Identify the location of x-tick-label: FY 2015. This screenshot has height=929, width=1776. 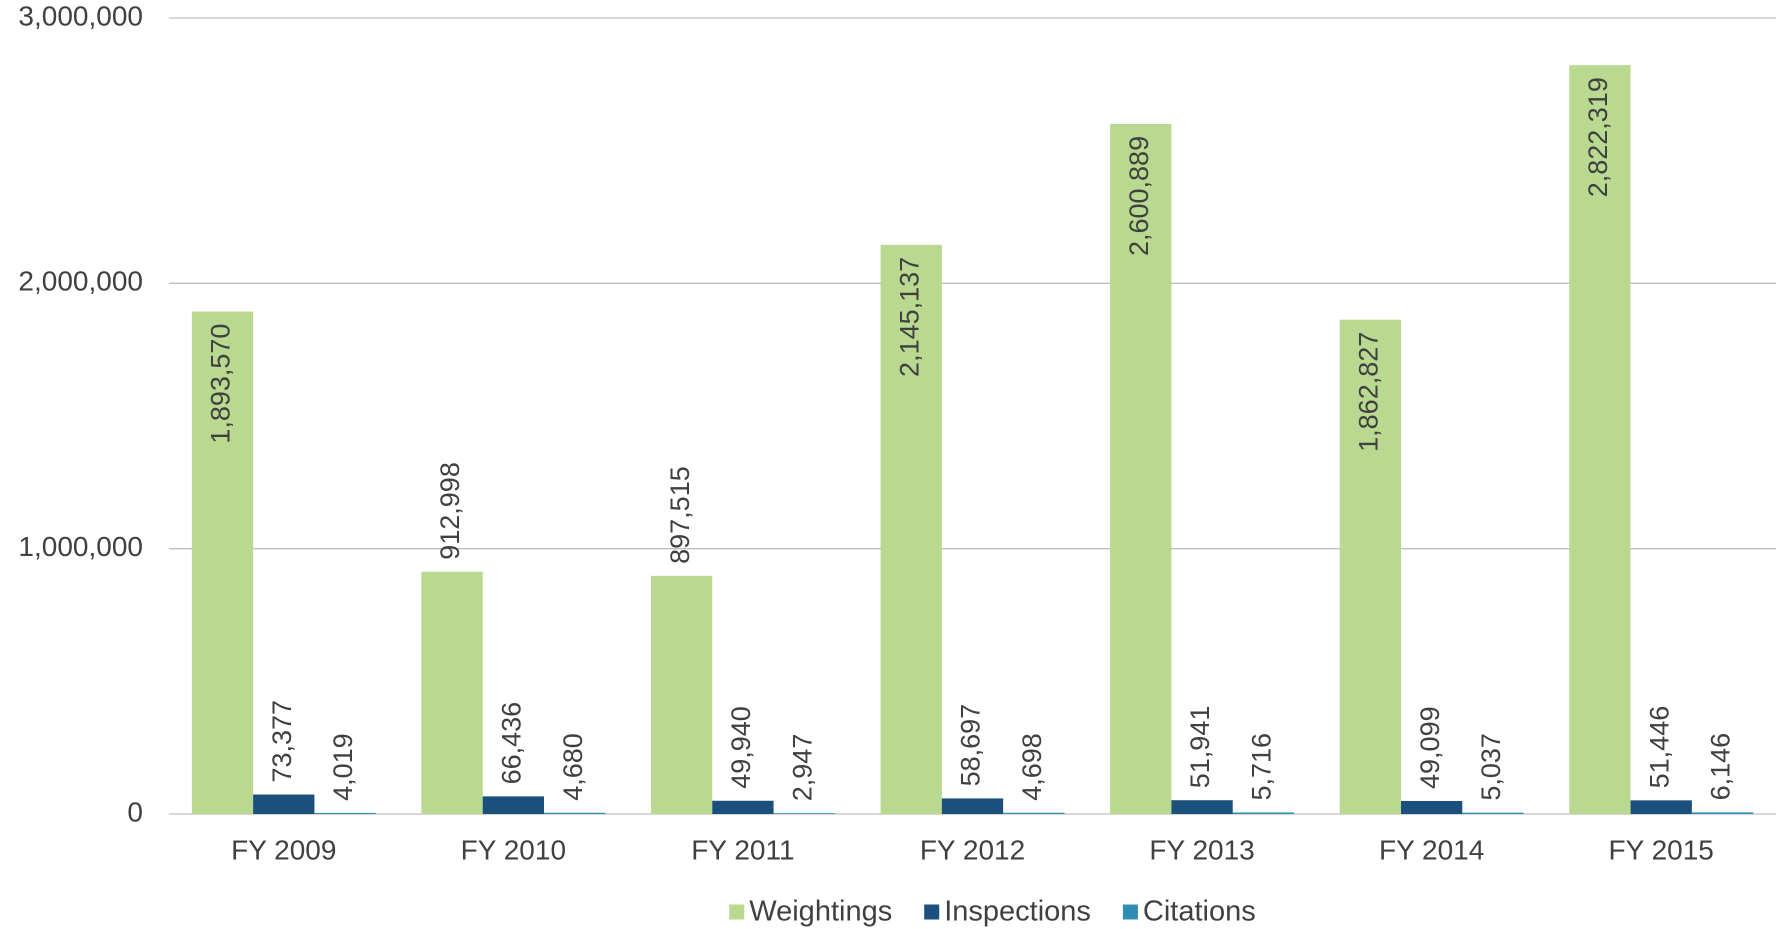
(1661, 849).